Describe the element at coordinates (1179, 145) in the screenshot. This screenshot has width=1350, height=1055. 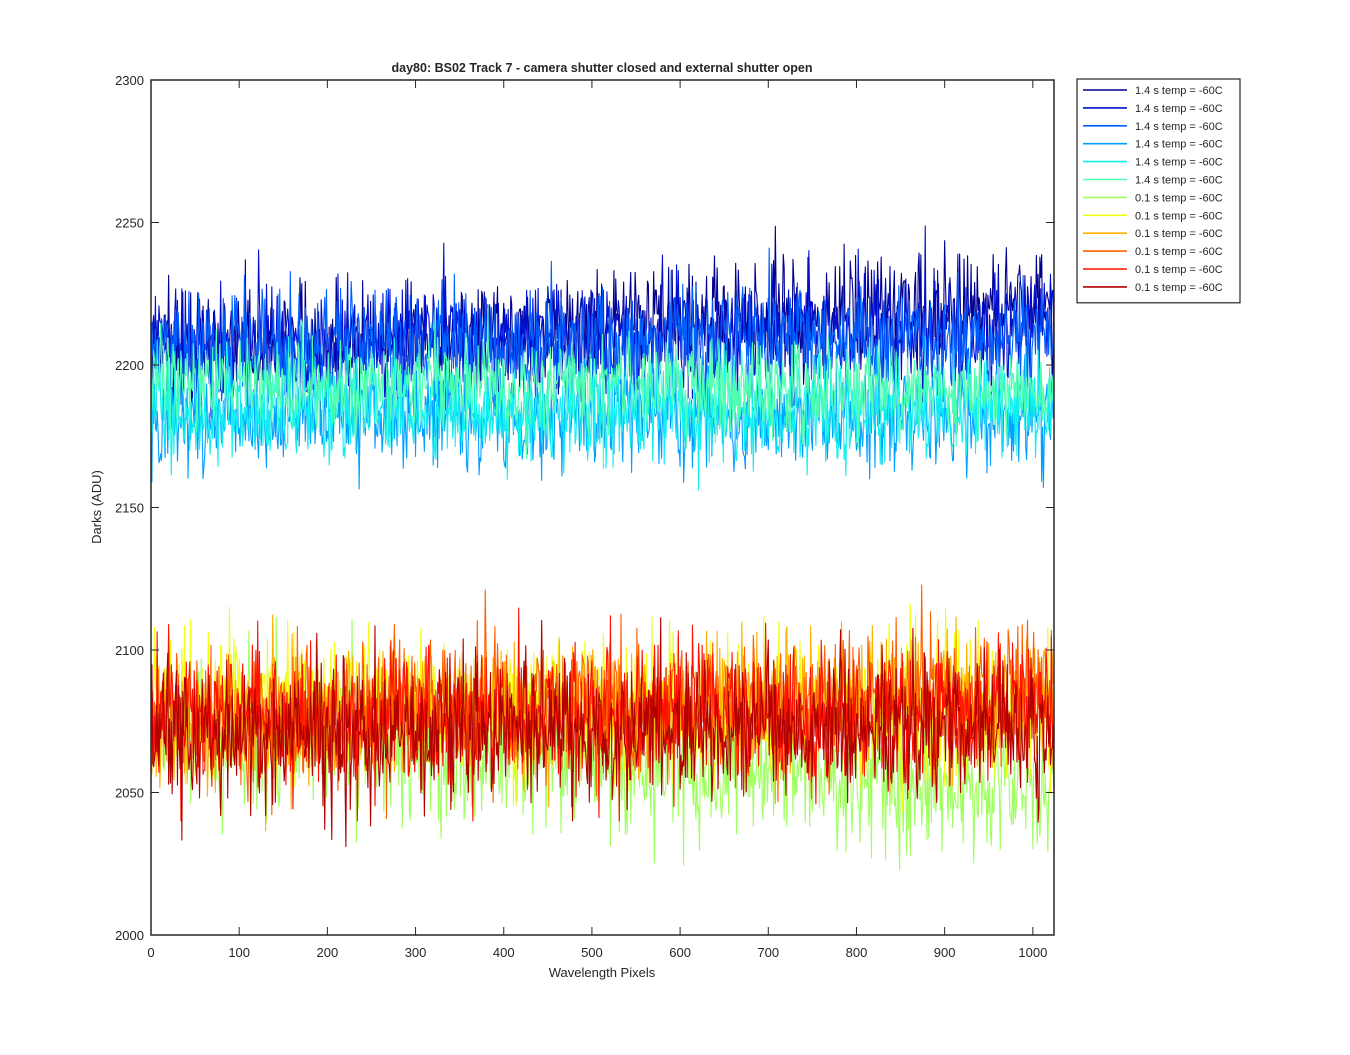
I see `legend-label-4: 1.4 s temp = -60C` at that location.